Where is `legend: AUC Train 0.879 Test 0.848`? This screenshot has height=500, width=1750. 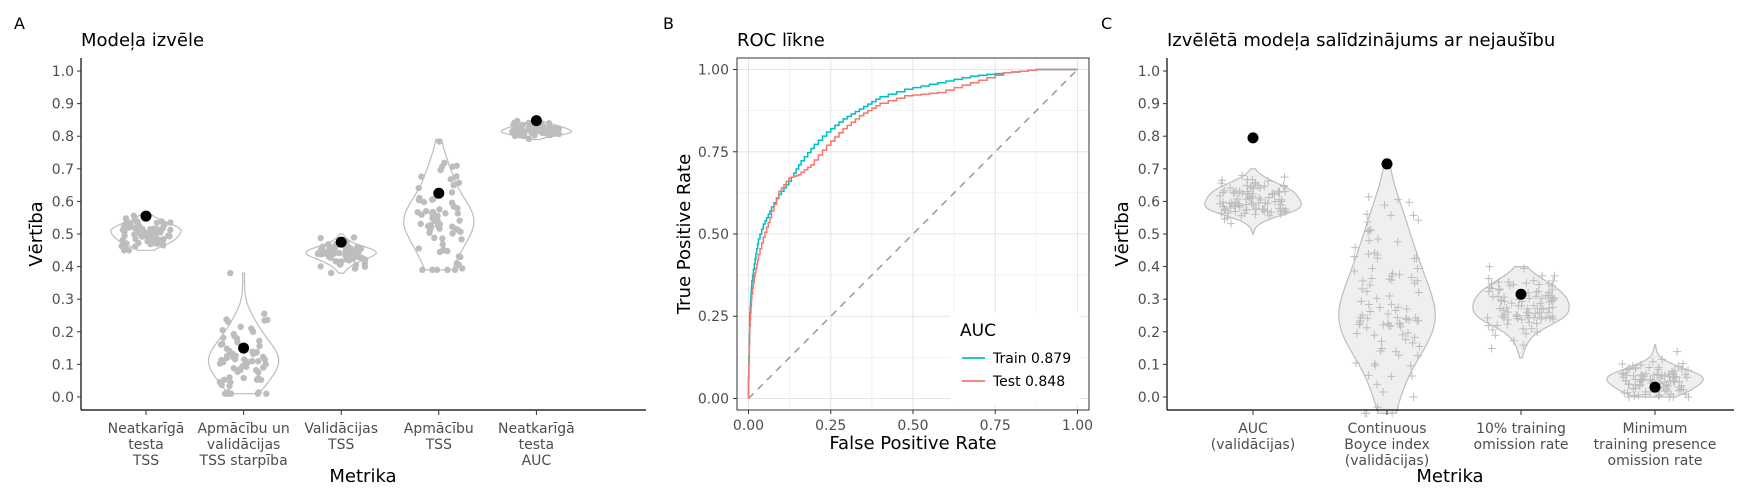 legend: AUC Train 0.879 Test 0.848 is located at coordinates (1015, 359).